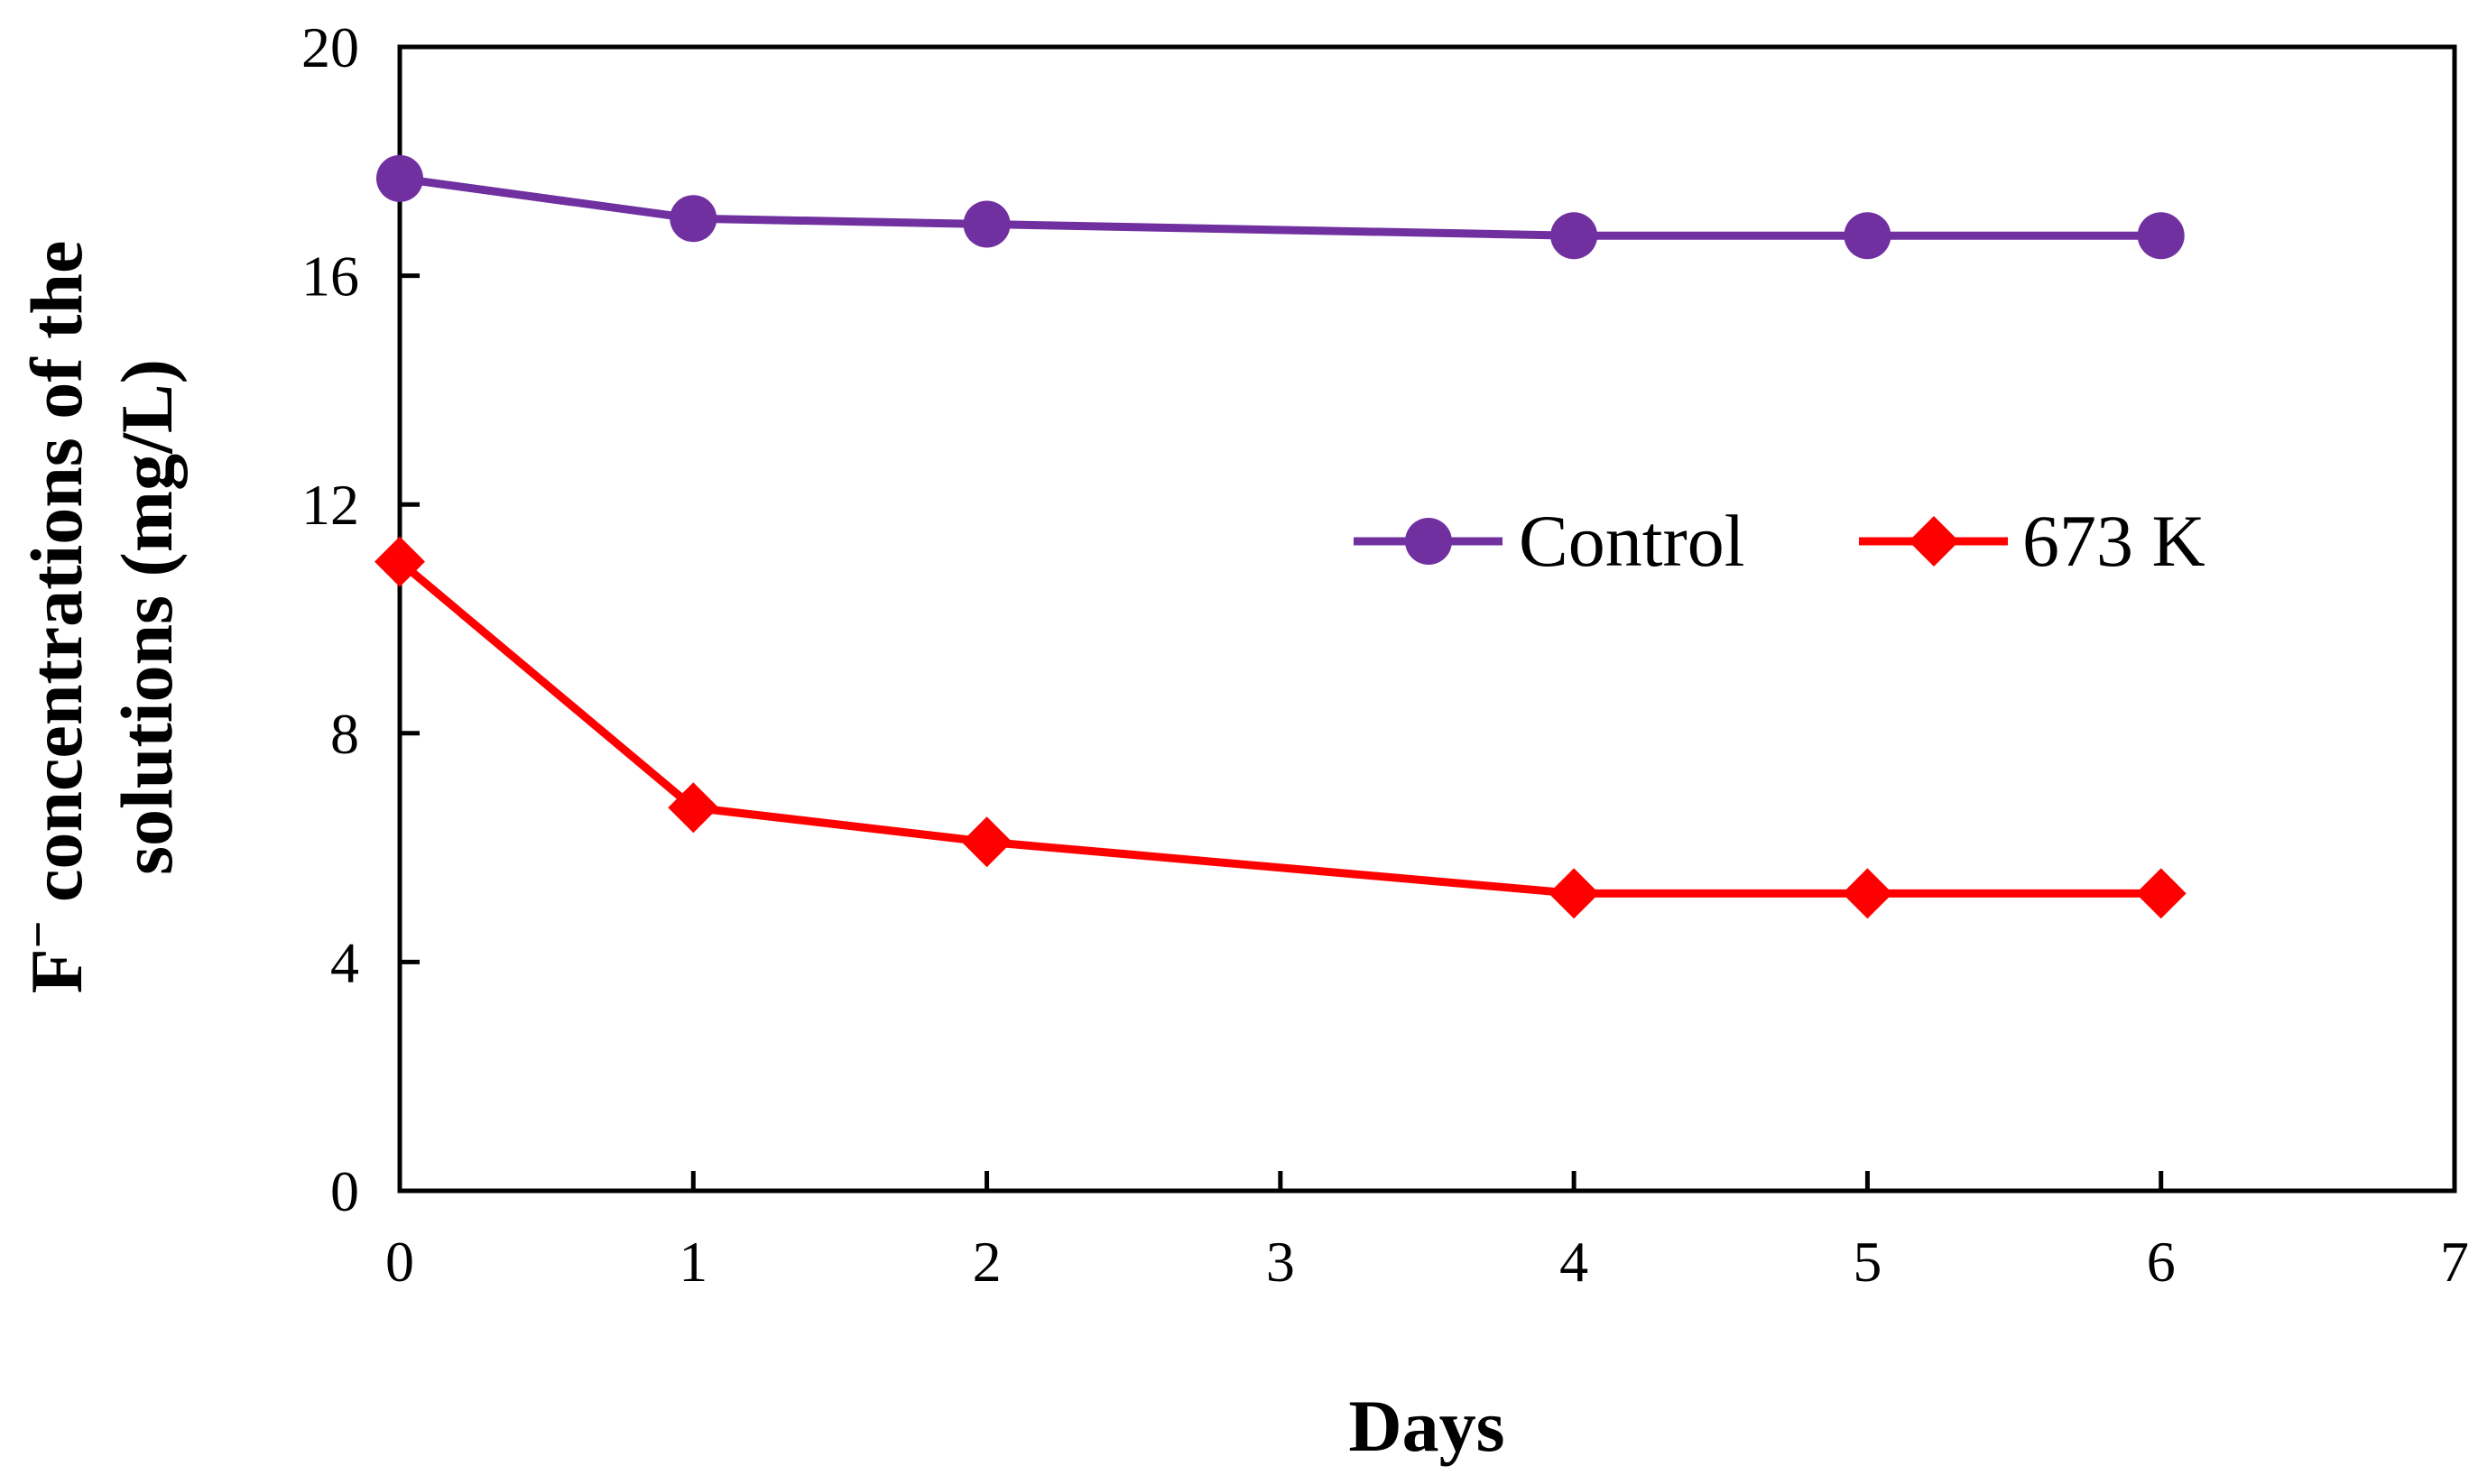 The image size is (2478, 1484). I want to click on x-tick-label: 1, so click(693, 1262).